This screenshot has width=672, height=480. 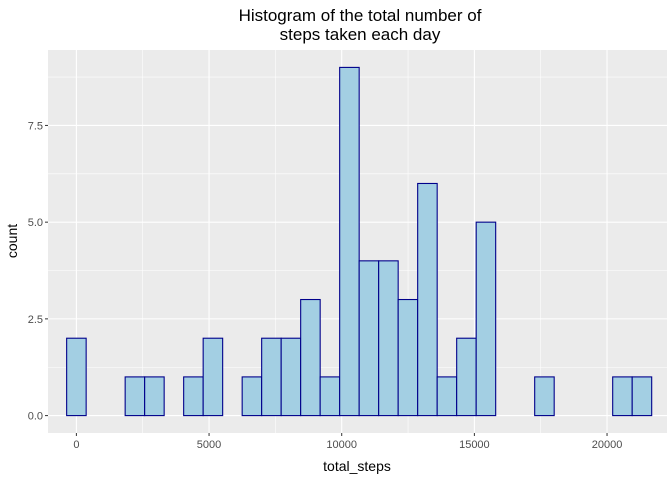 I want to click on chart-title-line-2: steps taken each day, so click(x=360, y=34).